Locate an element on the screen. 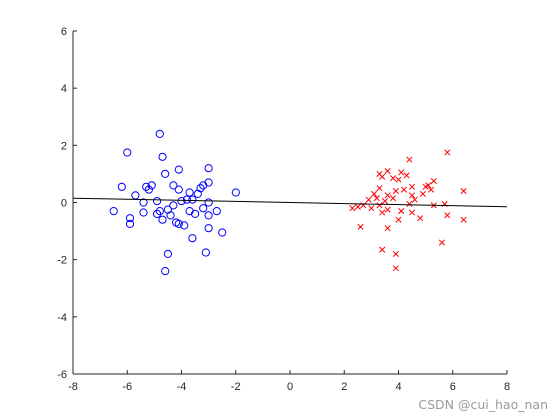 The width and height of the screenshot is (560, 420). y-tick-label: 2 is located at coordinates (64, 146).